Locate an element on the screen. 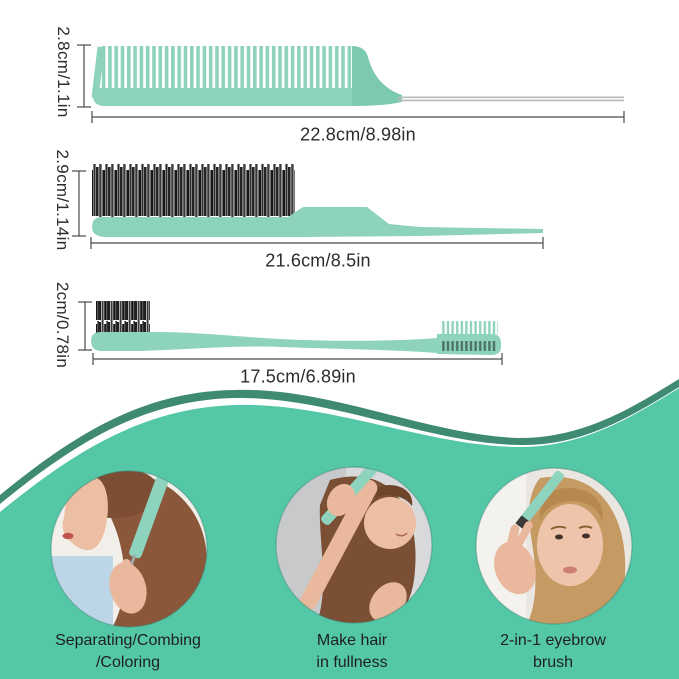 Image resolution: width=679 pixels, height=679 pixels. caption-line-2: in fullness is located at coordinates (352, 662).